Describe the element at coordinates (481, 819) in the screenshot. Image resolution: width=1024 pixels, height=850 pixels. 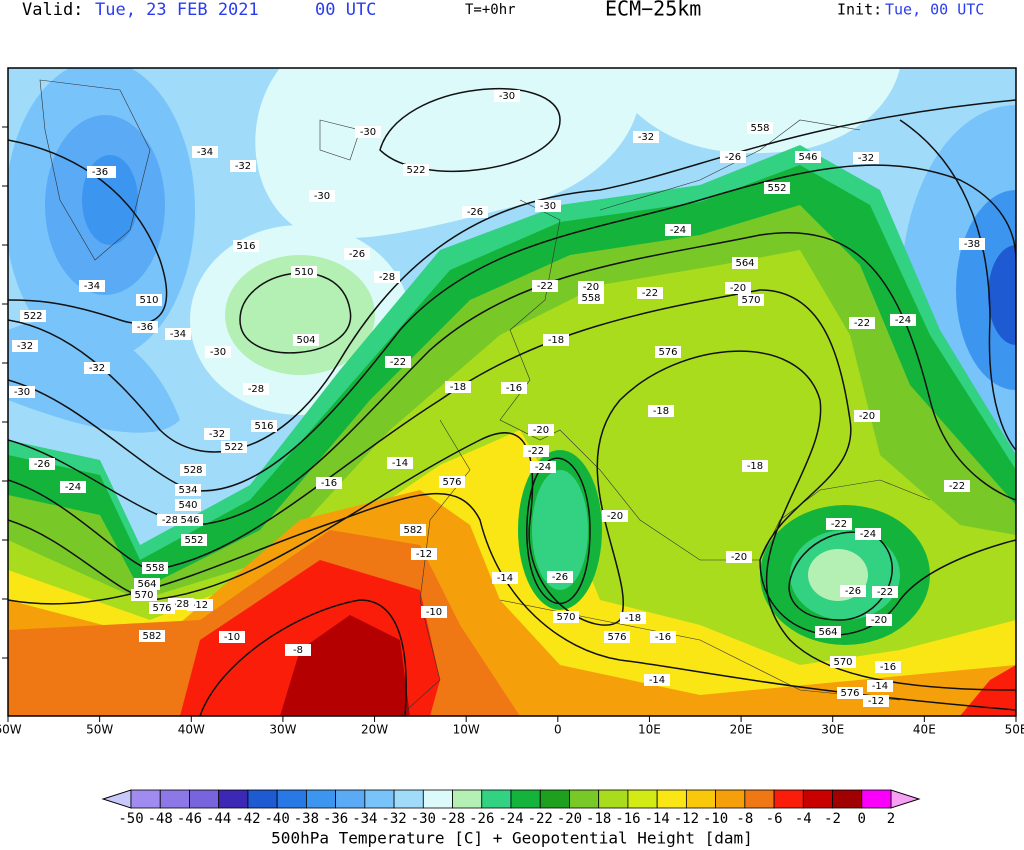
I see `colorbar-tick-label: -26` at that location.